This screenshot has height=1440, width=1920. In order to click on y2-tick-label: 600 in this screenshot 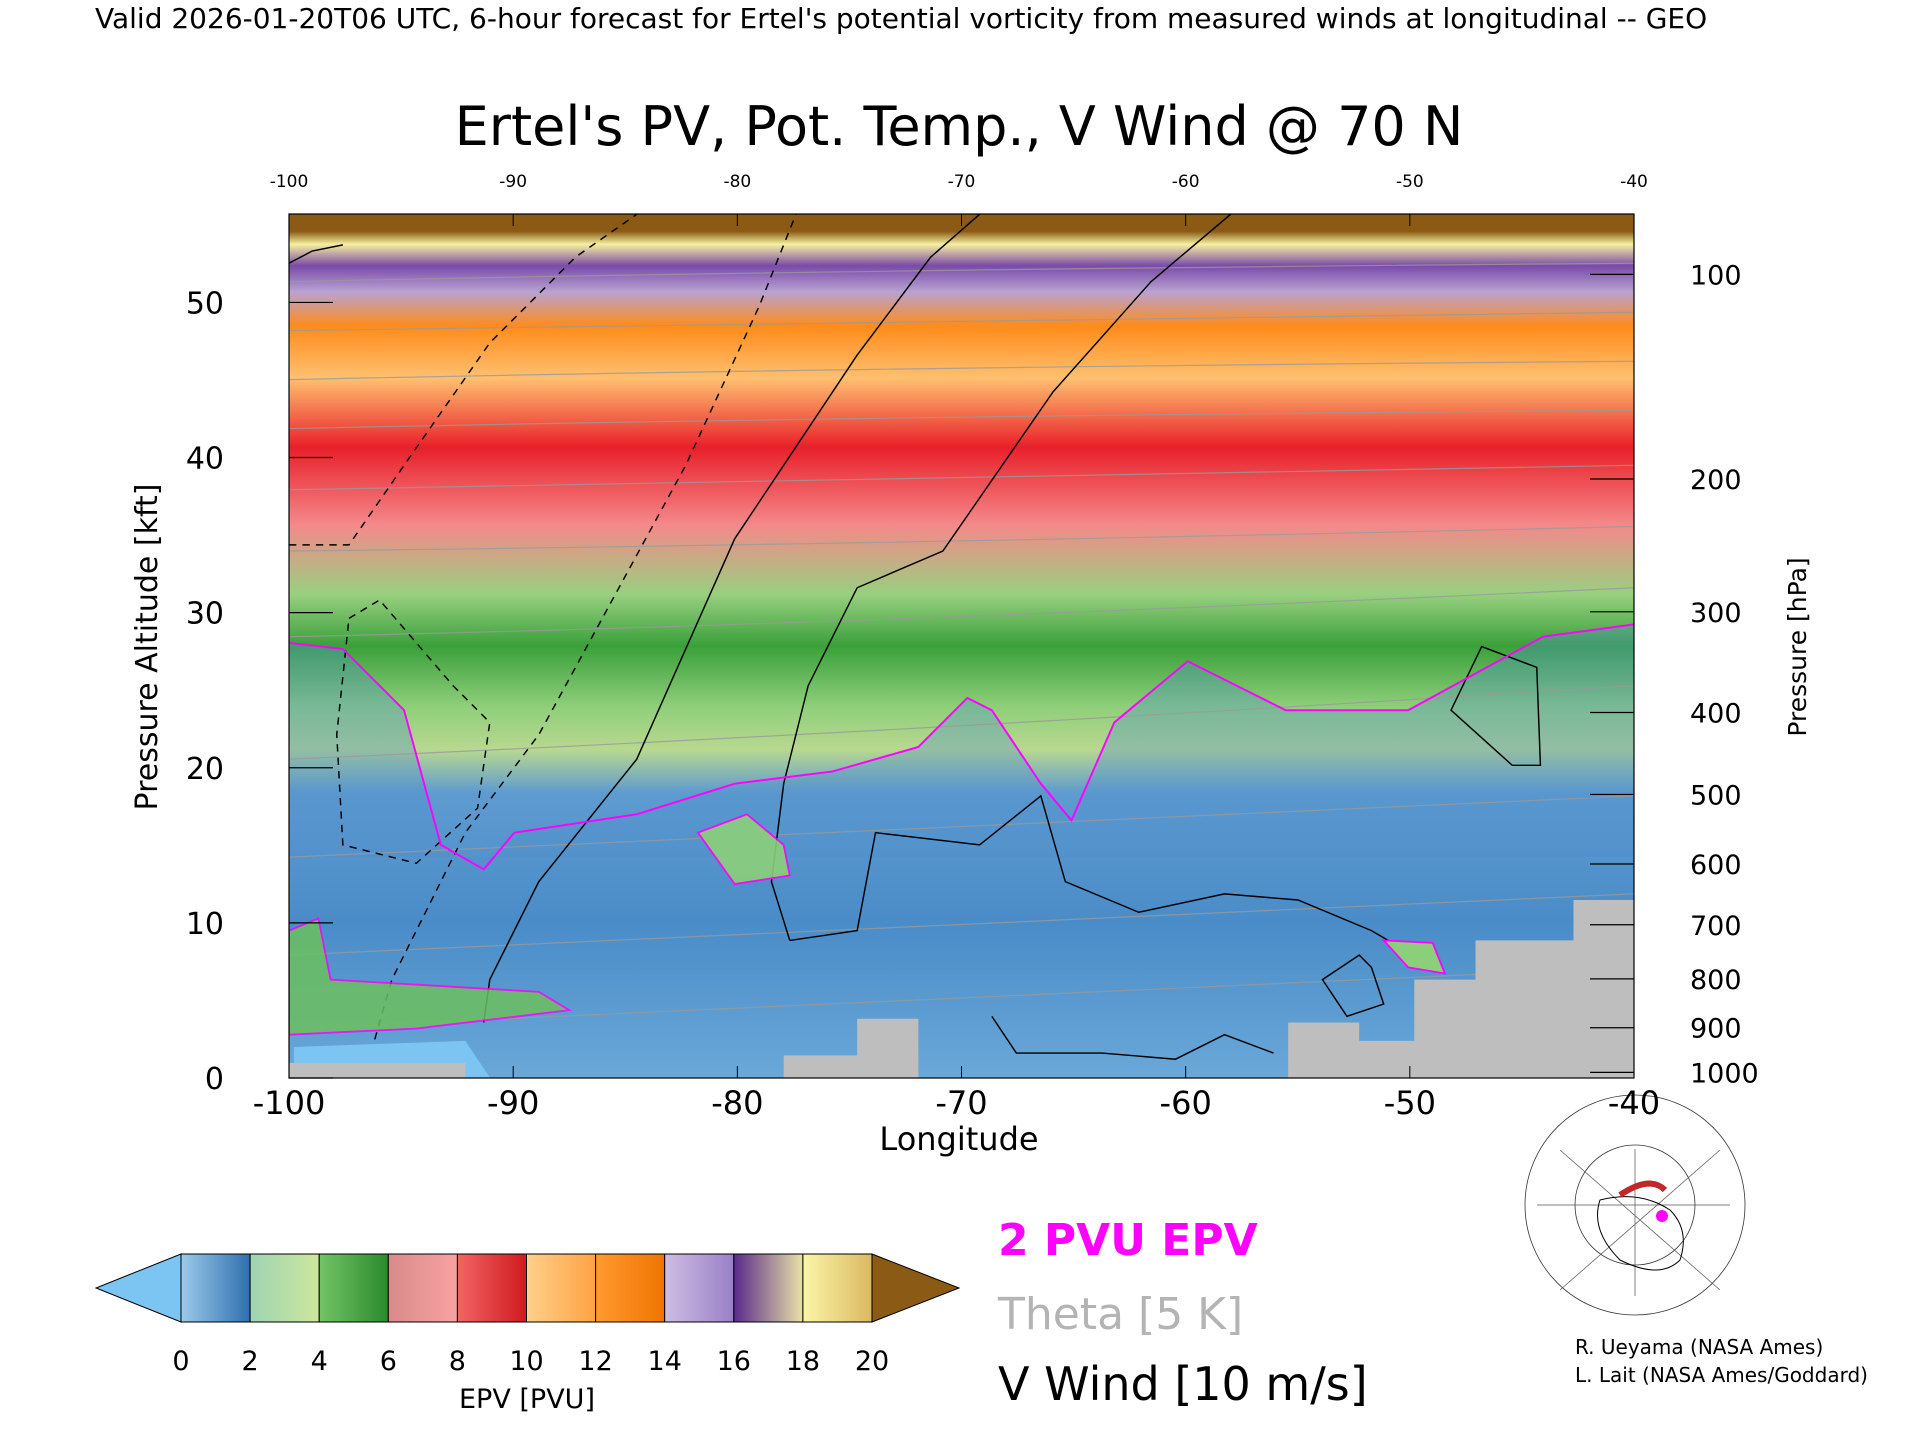, I will do `click(1716, 865)`.